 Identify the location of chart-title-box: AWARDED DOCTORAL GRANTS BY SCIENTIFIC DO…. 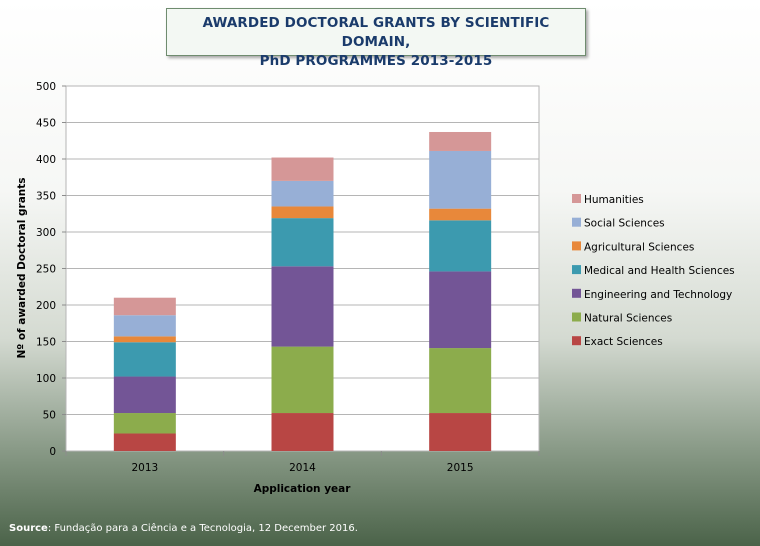
(376, 38).